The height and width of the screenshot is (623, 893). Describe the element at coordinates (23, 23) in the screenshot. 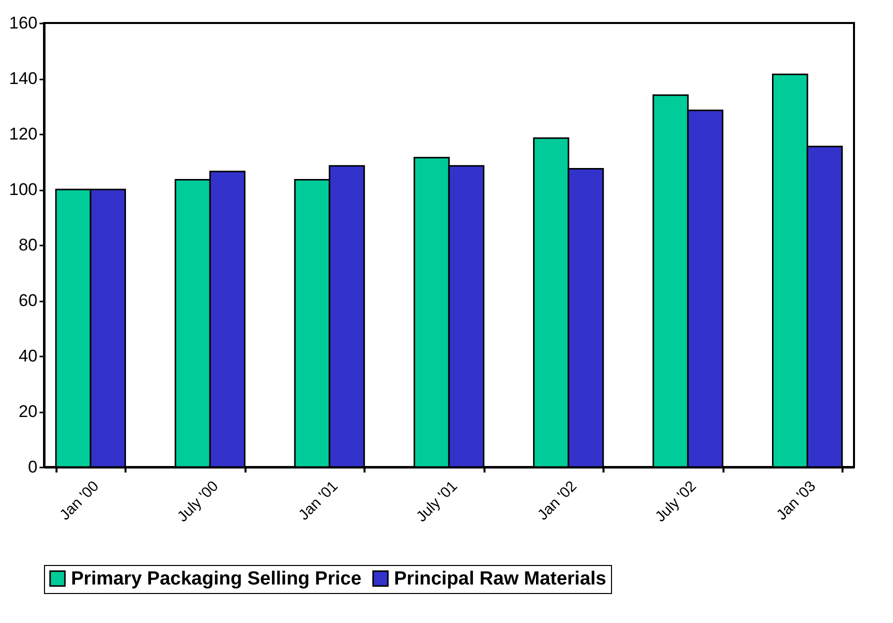

I see `y-tick-label: 160` at that location.